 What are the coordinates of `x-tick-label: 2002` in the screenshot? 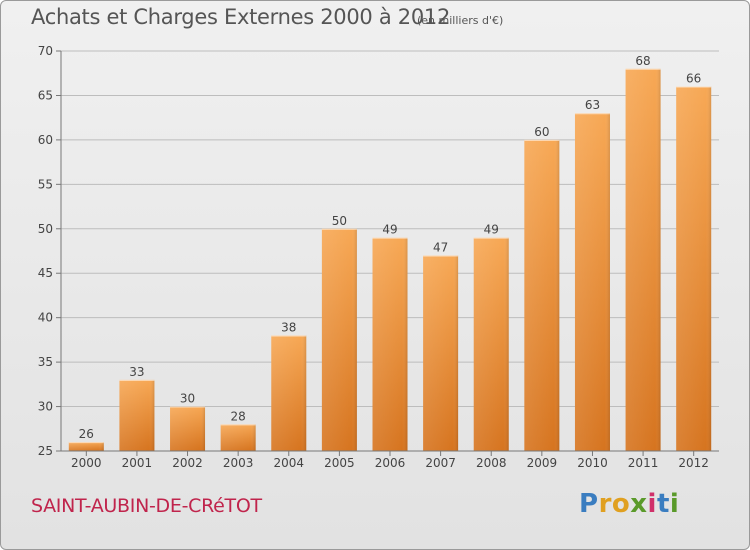 It's located at (187, 463).